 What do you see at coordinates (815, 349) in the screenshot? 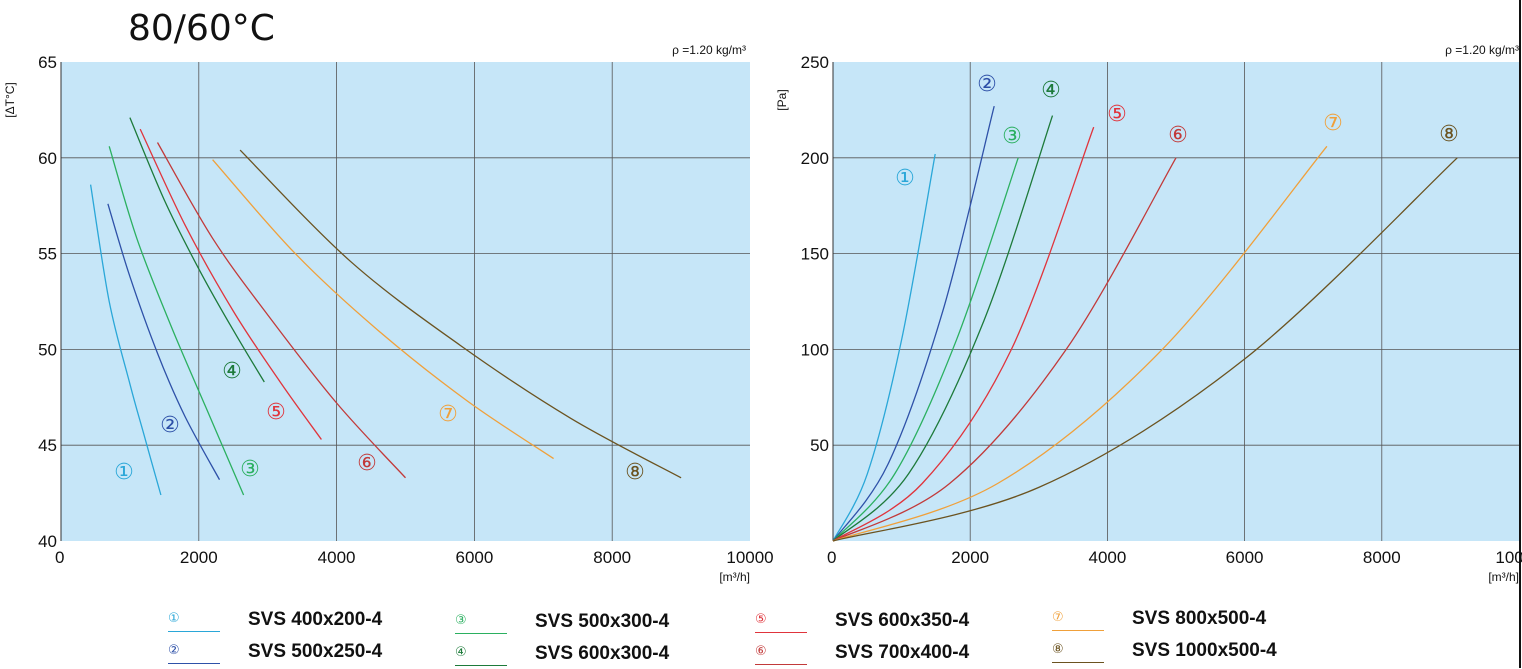
I see `y-tick-label: 100` at bounding box center [815, 349].